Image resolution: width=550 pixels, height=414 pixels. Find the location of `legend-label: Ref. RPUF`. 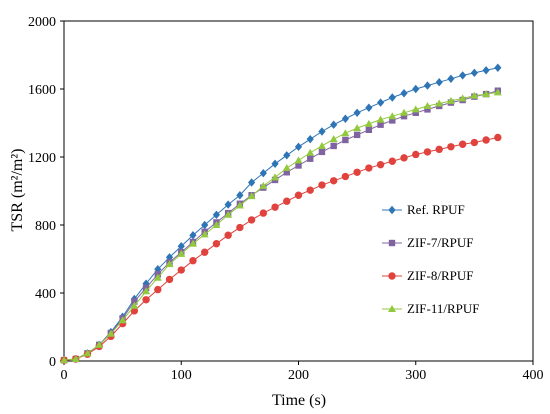

legend-label: Ref. RPUF is located at coordinates (436, 209).